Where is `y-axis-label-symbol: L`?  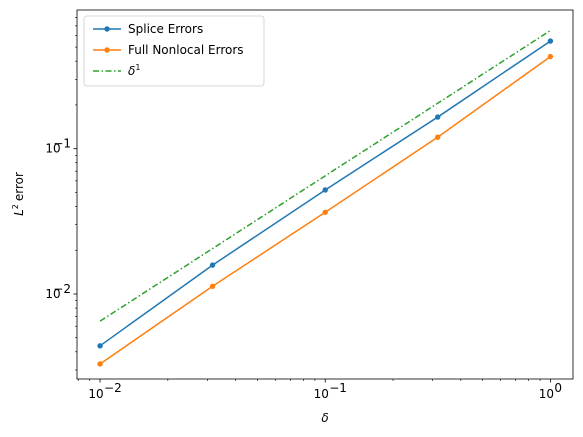 y-axis-label-symbol: L is located at coordinates (19, 212).